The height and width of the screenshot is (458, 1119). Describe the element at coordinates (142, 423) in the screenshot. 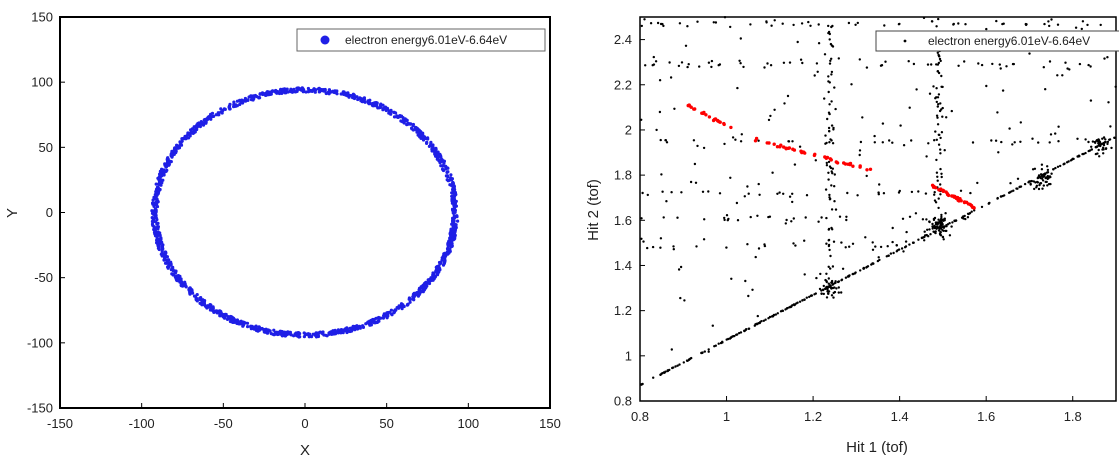

I see `x-tick-label: -100` at that location.